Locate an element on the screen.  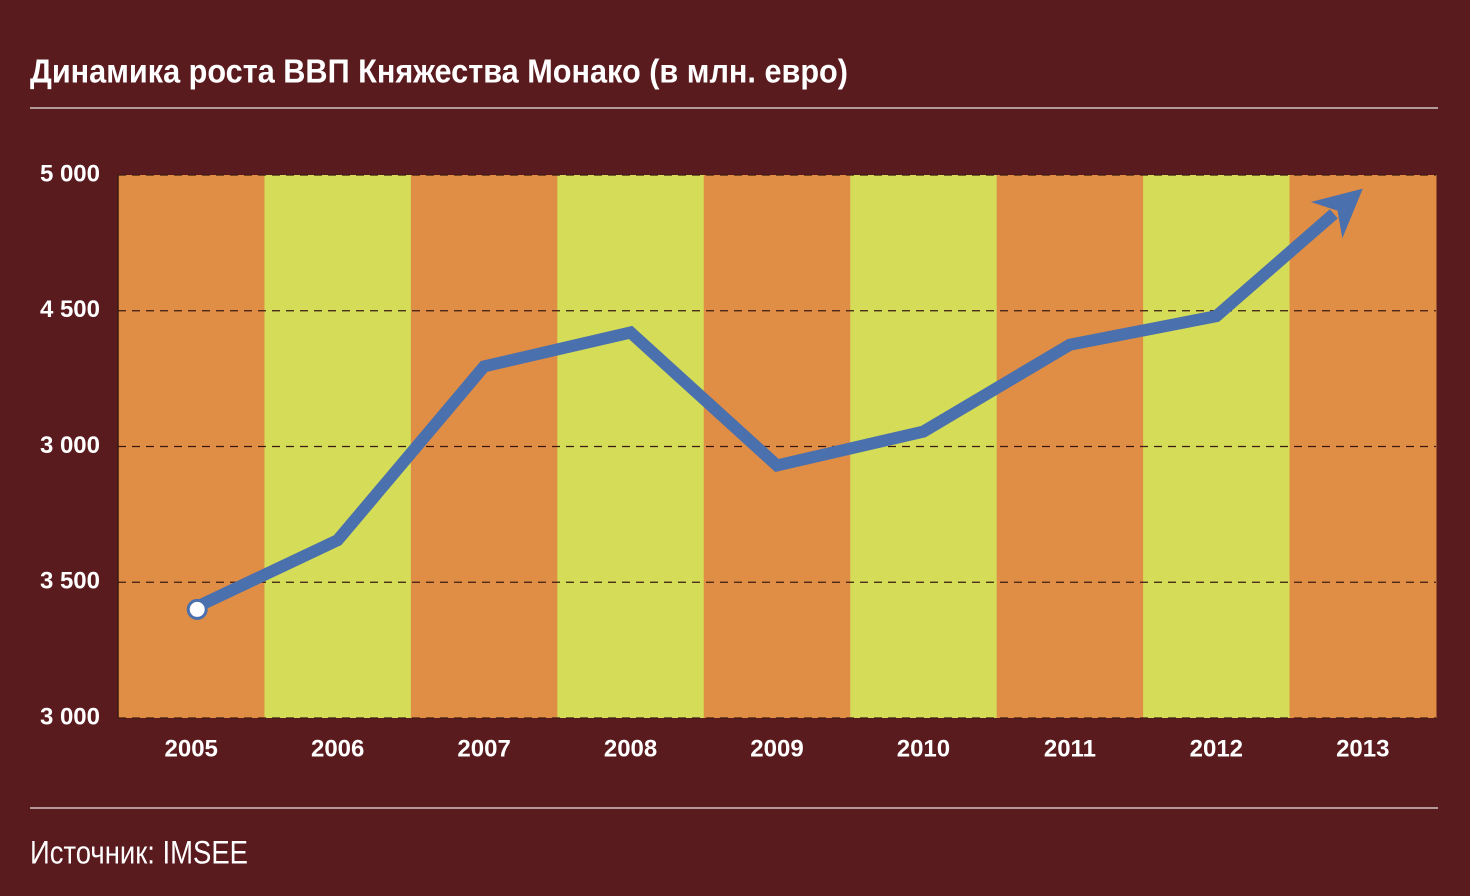
x-tick-label: 2006 is located at coordinates (337, 748).